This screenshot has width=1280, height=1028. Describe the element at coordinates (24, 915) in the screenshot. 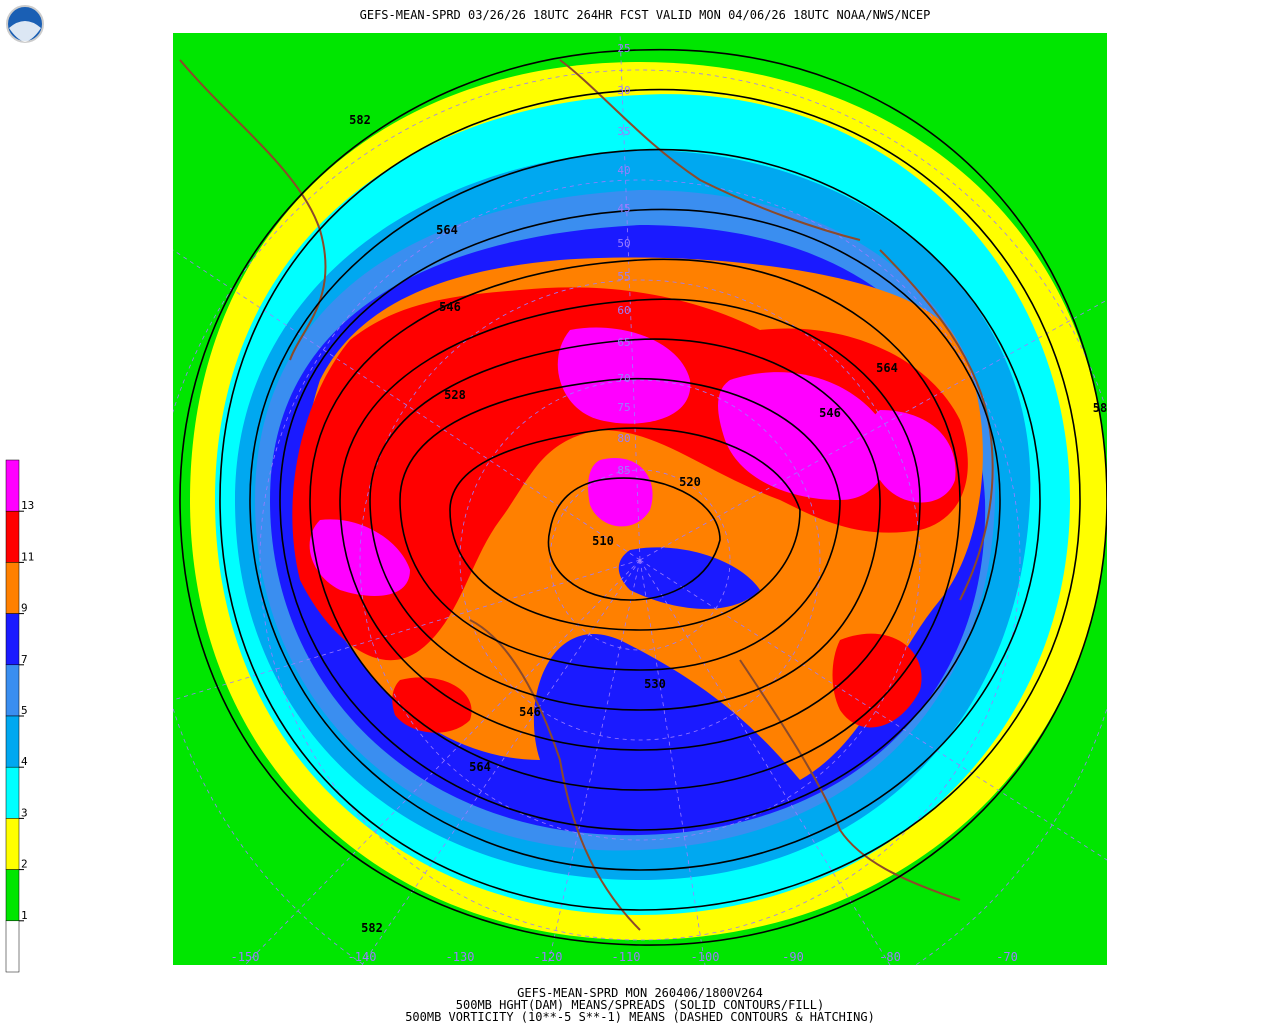

I see `colorbar-label: 1` at that location.